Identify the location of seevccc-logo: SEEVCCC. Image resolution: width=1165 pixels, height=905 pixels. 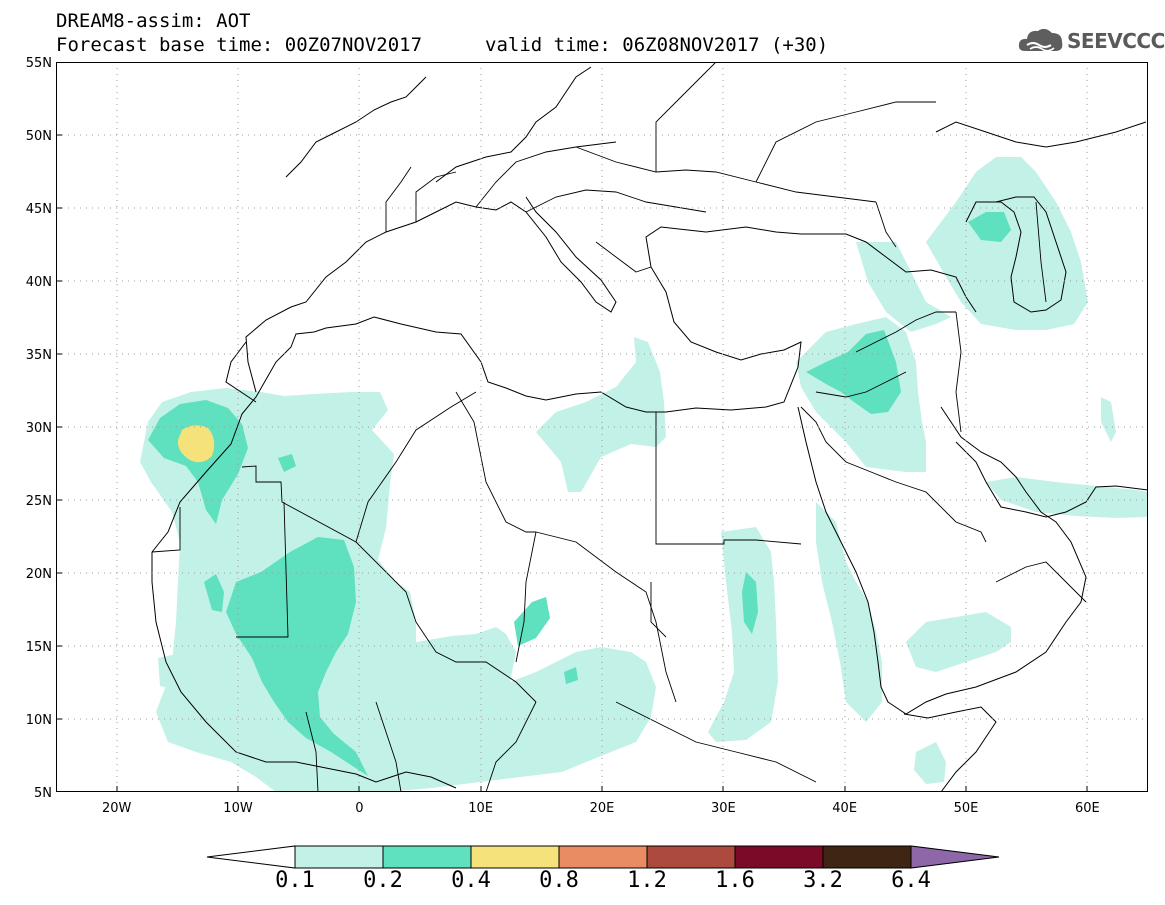
(1091, 41).